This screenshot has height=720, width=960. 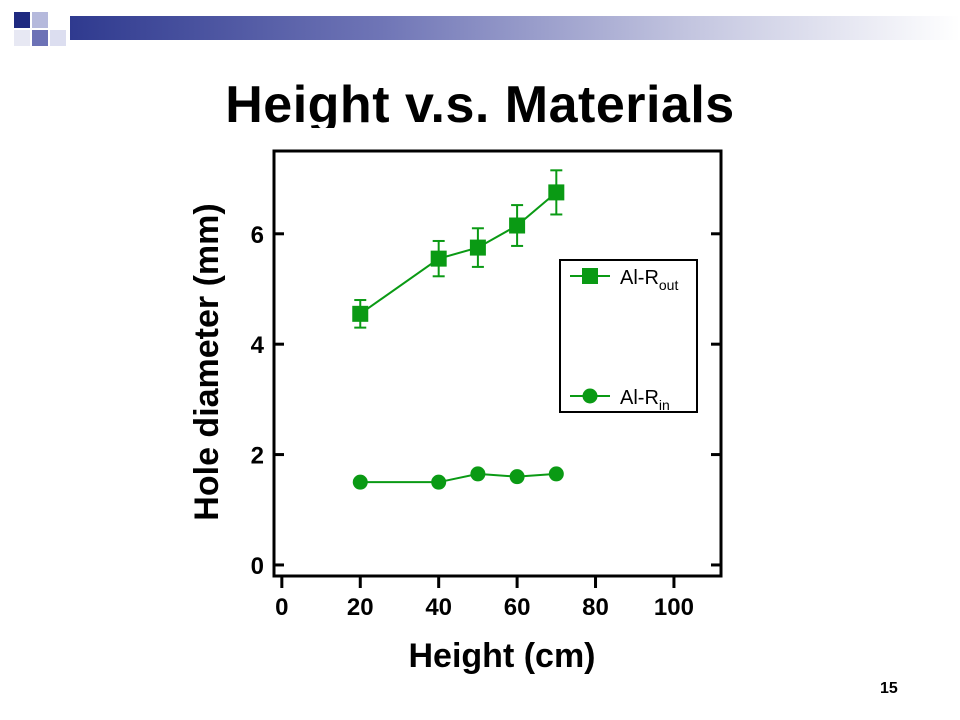 What do you see at coordinates (360, 607) in the screenshot?
I see `x-tick-label: 20` at bounding box center [360, 607].